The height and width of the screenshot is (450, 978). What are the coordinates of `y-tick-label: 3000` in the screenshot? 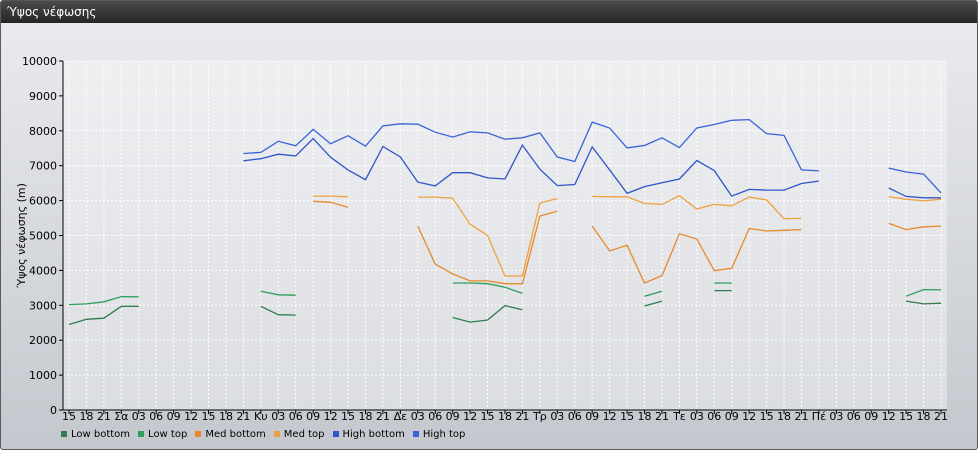 It's located at (43, 305).